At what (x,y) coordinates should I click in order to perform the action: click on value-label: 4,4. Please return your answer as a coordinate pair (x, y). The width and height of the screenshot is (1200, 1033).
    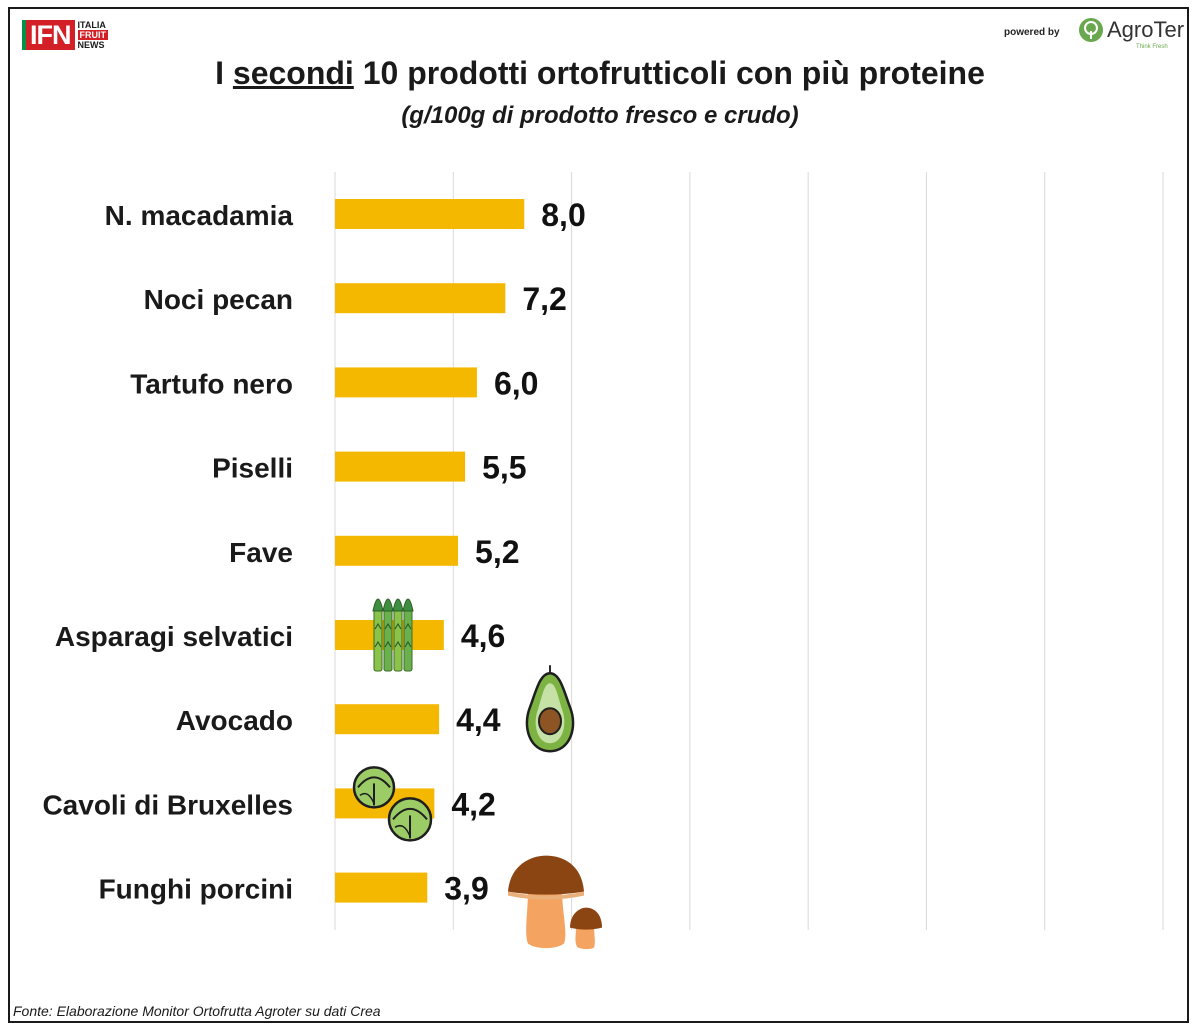
    Looking at the image, I should click on (478, 720).